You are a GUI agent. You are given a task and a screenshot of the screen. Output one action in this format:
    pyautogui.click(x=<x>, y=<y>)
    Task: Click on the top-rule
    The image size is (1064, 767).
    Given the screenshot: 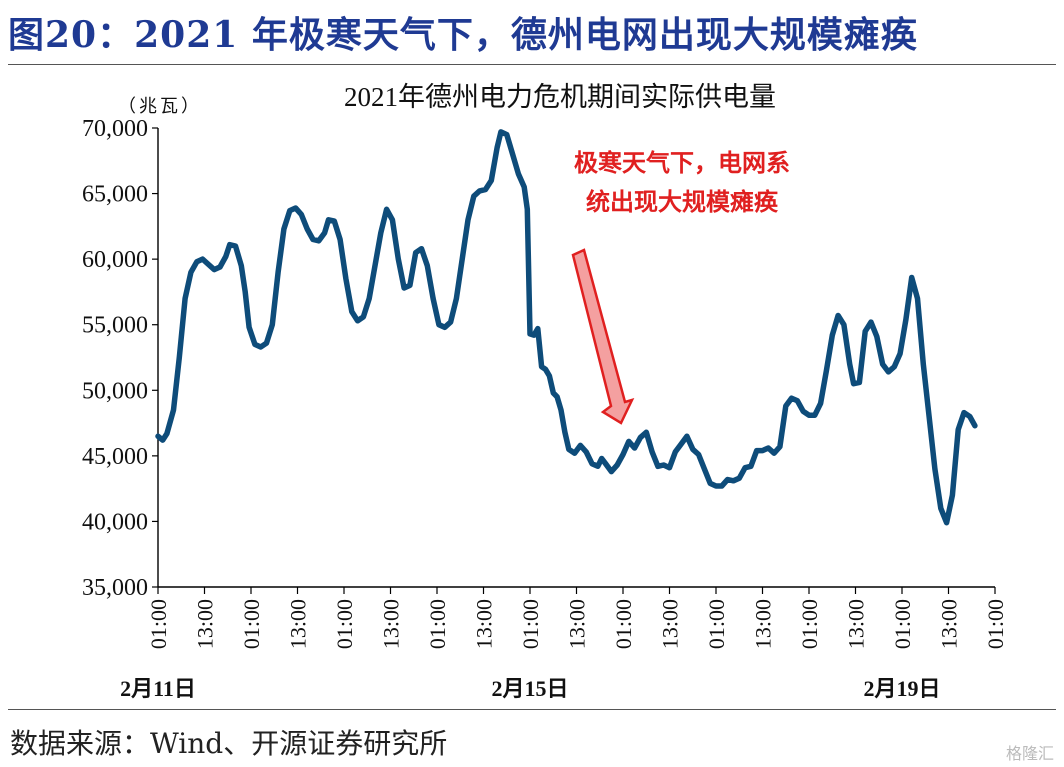 What is the action you would take?
    pyautogui.click(x=532, y=64)
    